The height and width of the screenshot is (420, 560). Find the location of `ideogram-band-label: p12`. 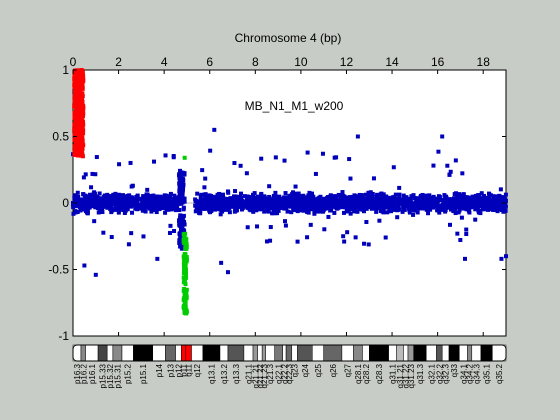

ideogram-band-label: p12 is located at coordinates (178, 370).